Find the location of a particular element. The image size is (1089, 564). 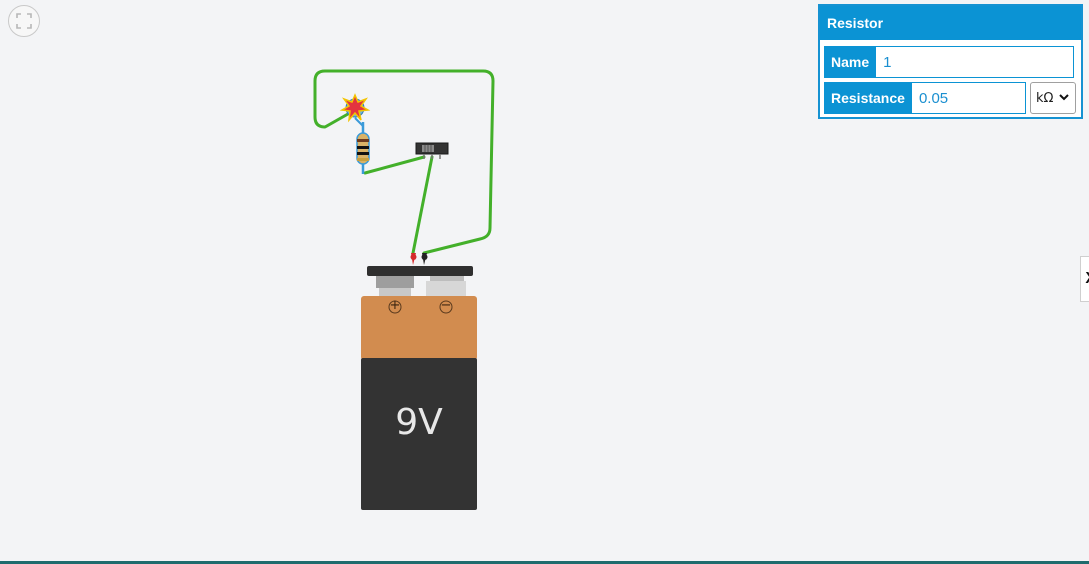

battery-label: 9V is located at coordinates (419, 422).